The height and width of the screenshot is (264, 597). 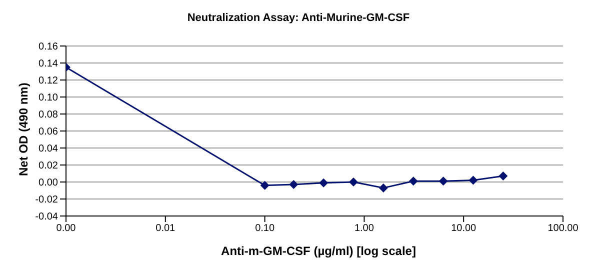 What do you see at coordinates (48, 98) in the screenshot?
I see `y-tick-label: 0.10` at bounding box center [48, 98].